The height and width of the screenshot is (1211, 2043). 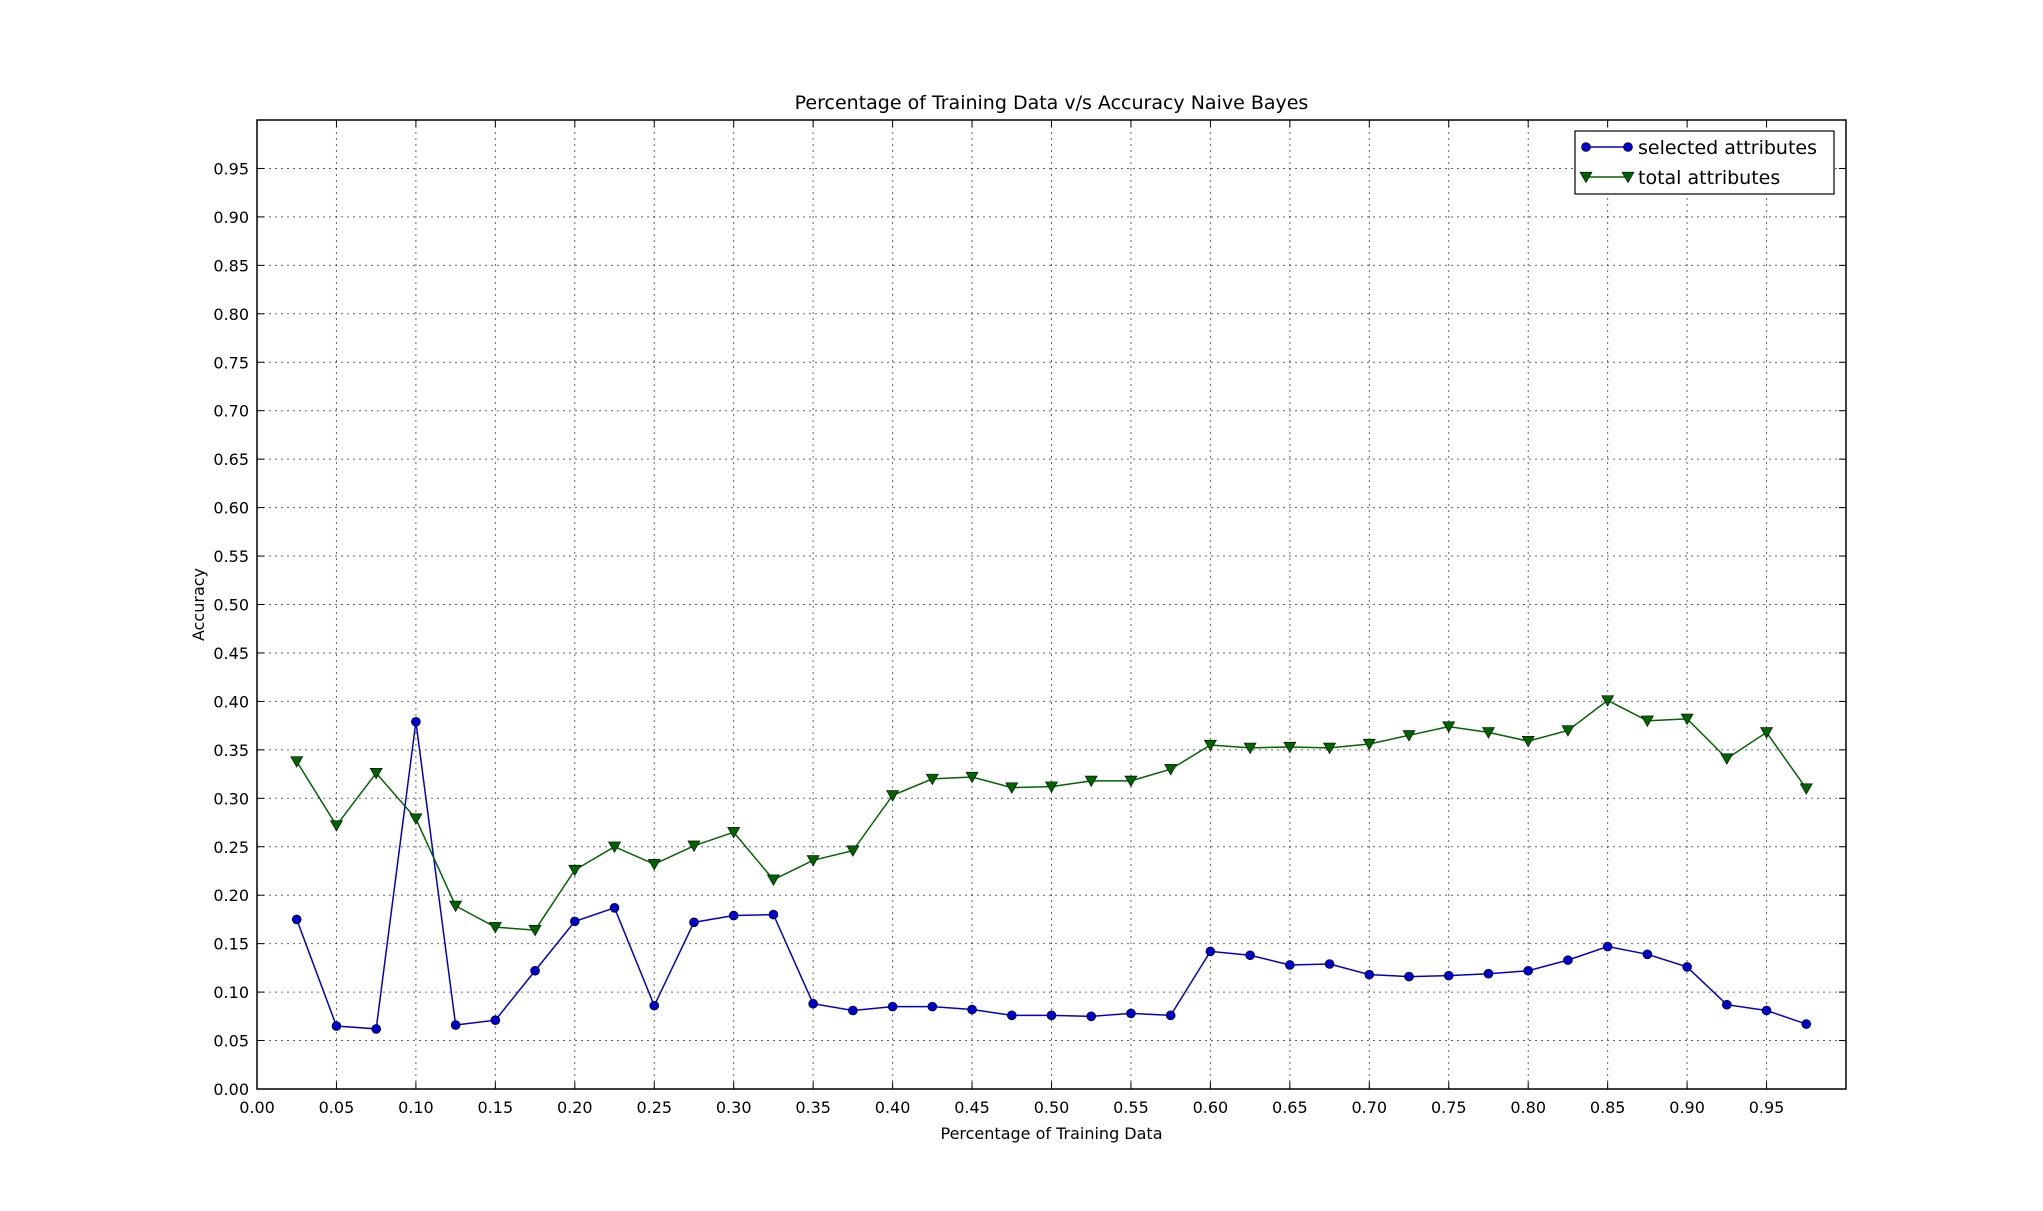 I want to click on y-tick-label: 0.75, so click(x=231, y=362).